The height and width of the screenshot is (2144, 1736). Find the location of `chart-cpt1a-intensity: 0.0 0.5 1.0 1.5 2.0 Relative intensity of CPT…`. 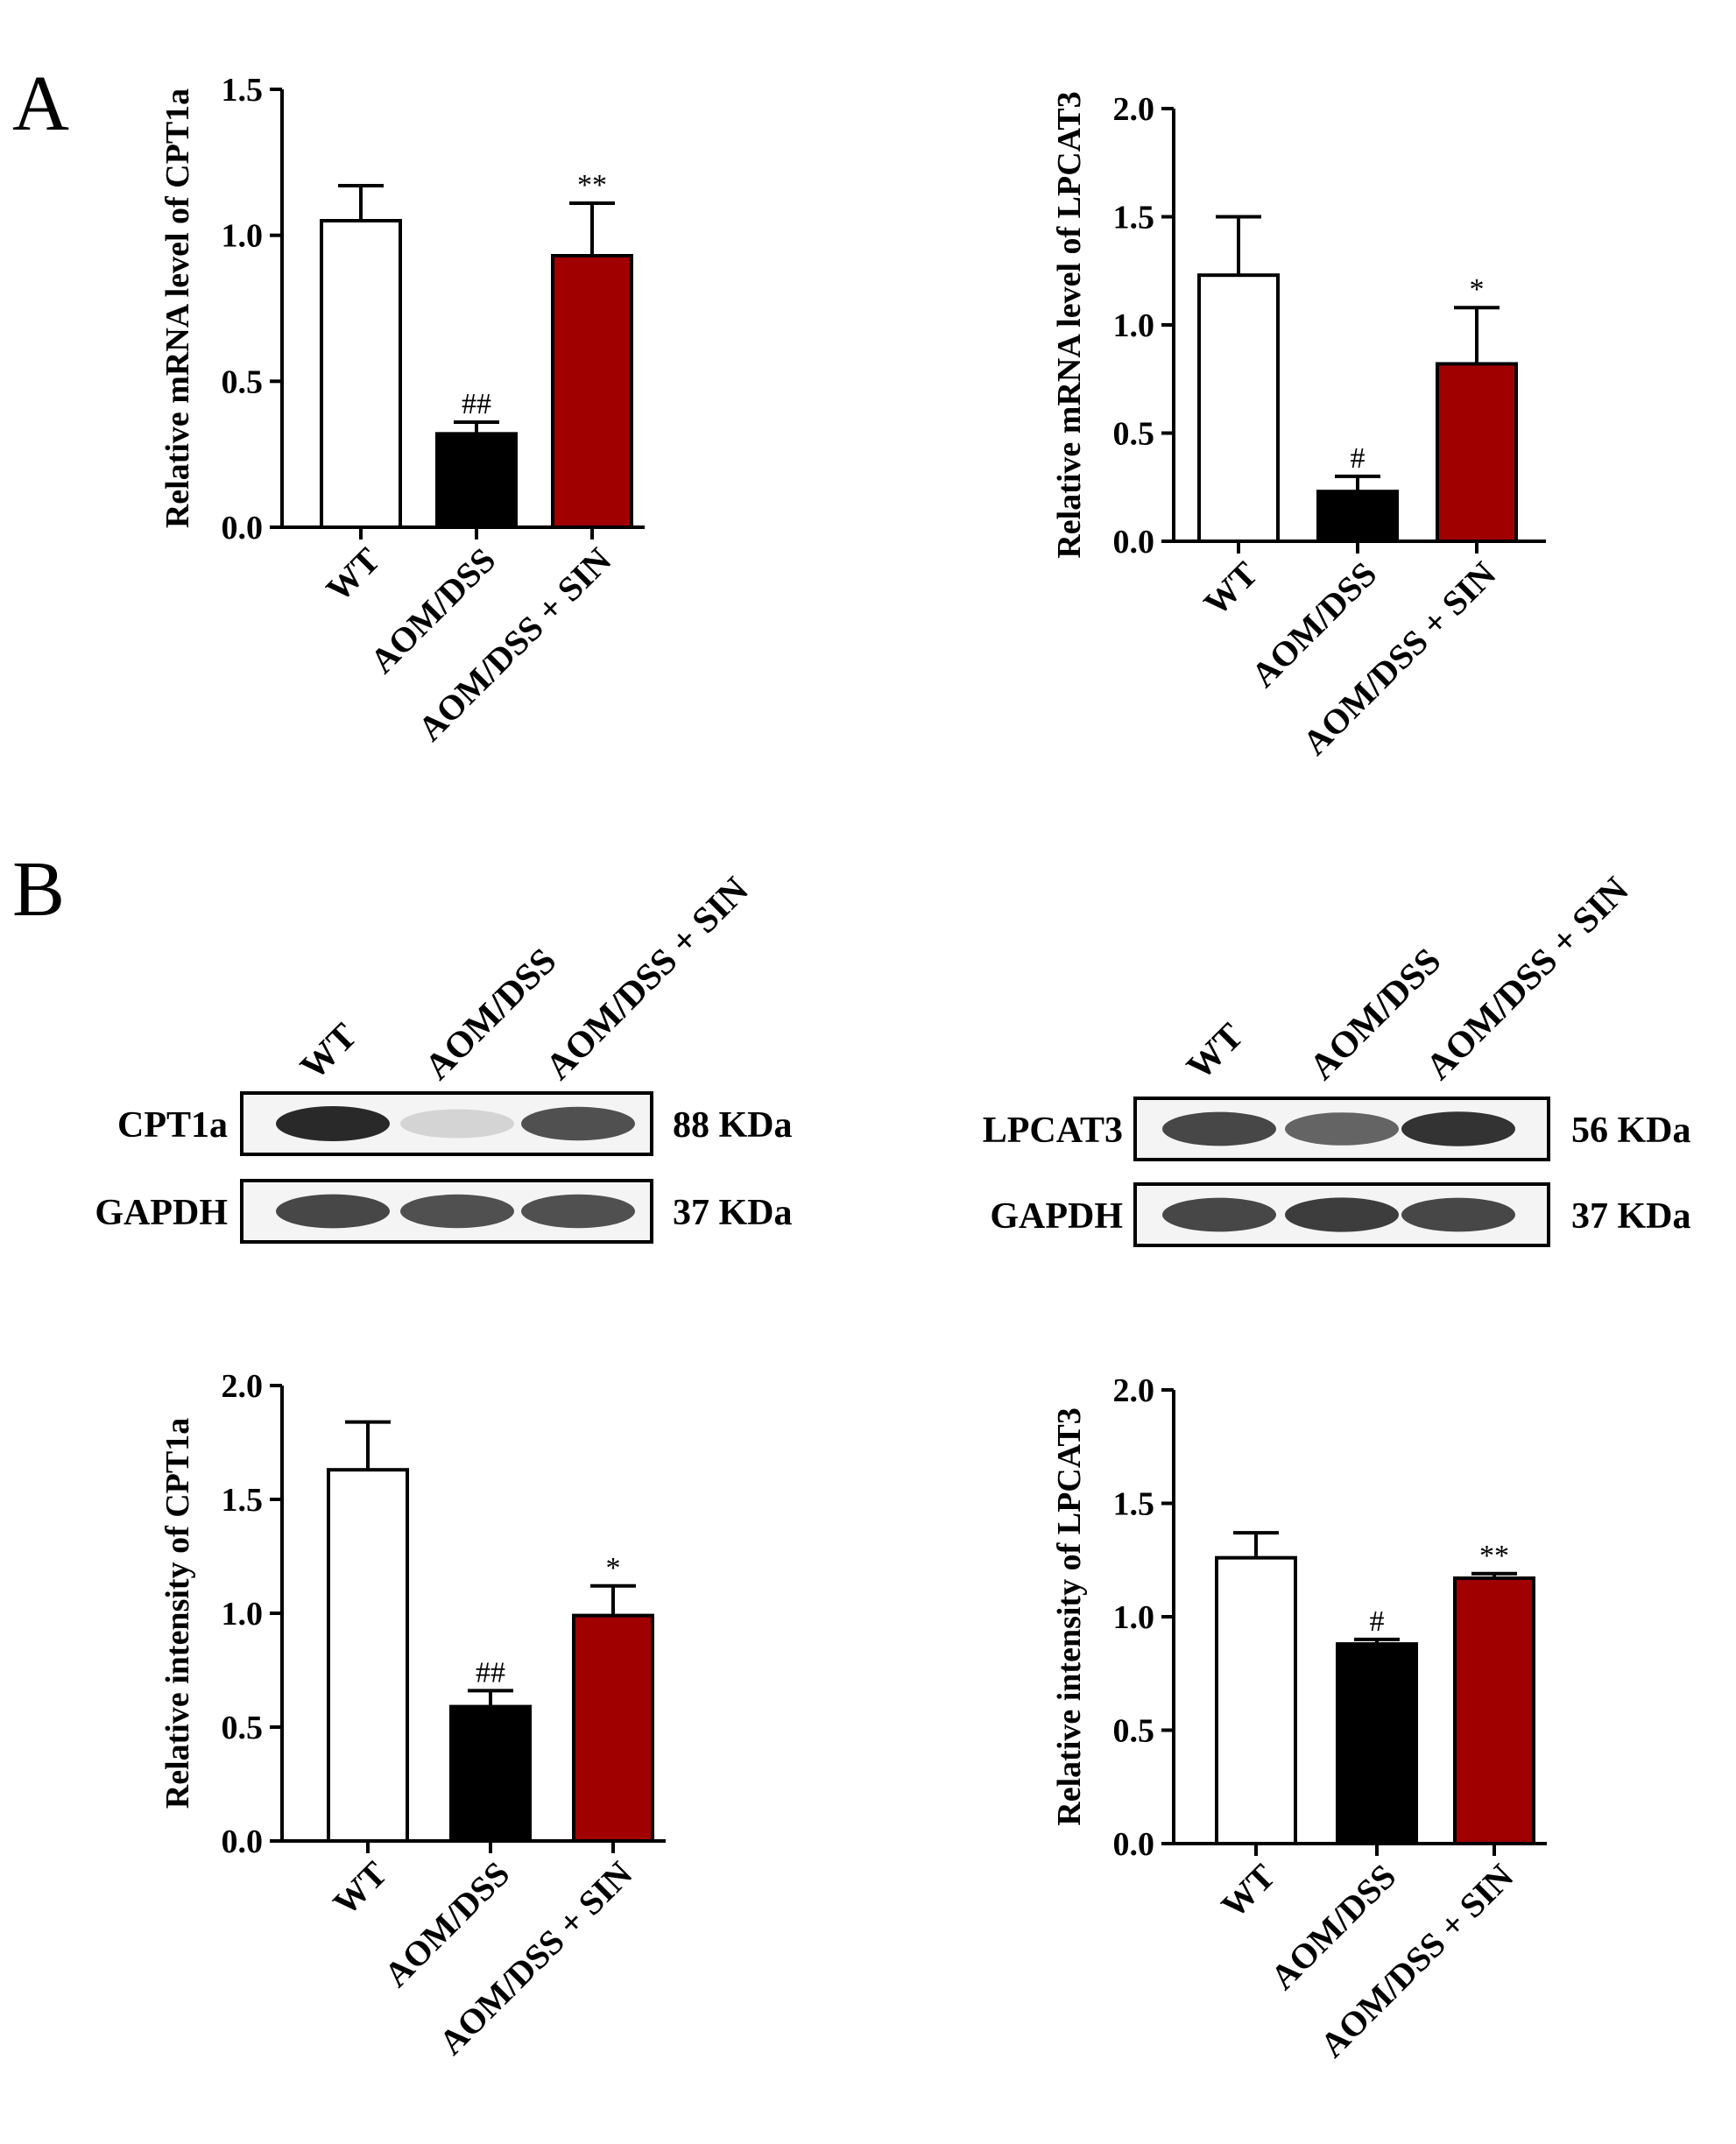

chart-cpt1a-intensity: 0.0 0.5 1.0 1.5 2.0 Relative intensity of CPT… is located at coordinates (412, 1715).